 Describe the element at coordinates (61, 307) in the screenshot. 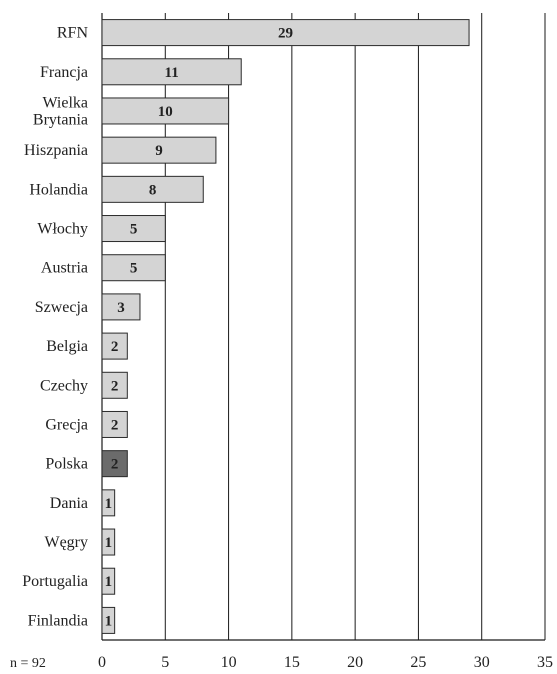

I see `category-label: Szwecja` at that location.